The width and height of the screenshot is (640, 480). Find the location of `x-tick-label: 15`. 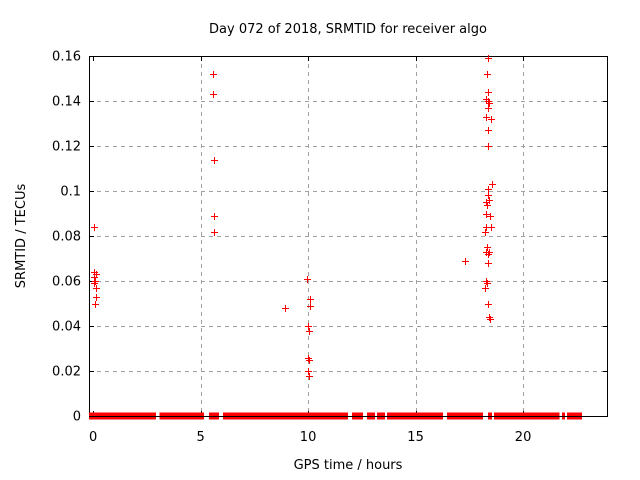

x-tick-label: 15 is located at coordinates (415, 437).